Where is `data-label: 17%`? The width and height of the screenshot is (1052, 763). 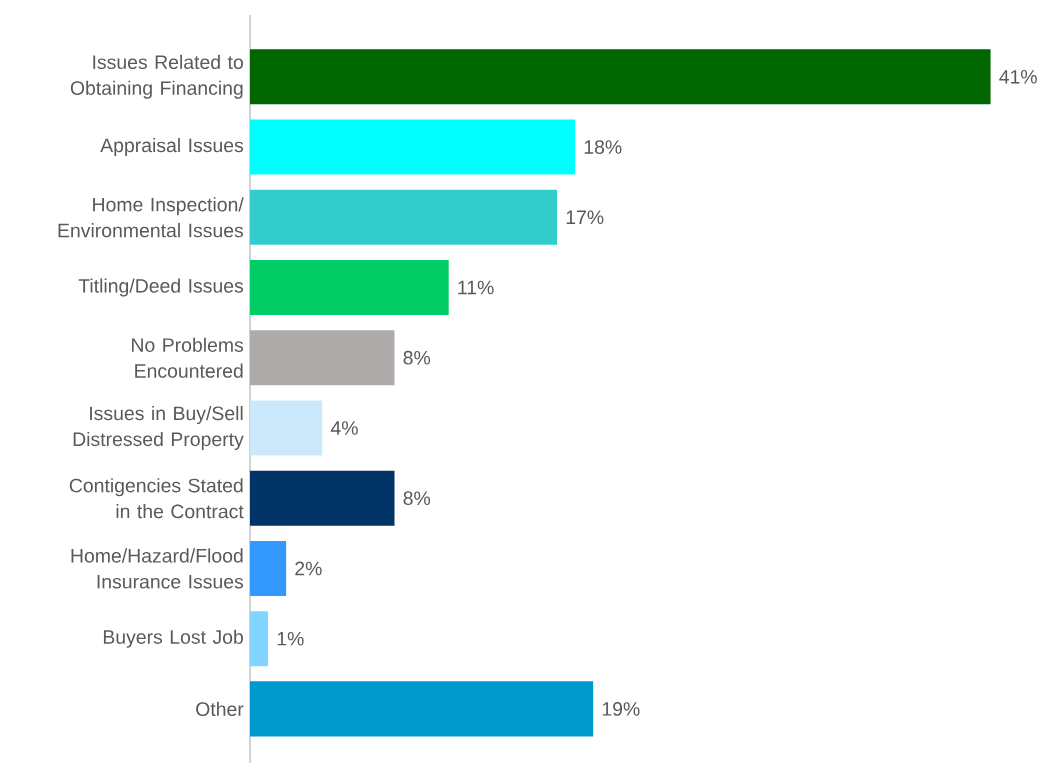
data-label: 17% is located at coordinates (585, 217).